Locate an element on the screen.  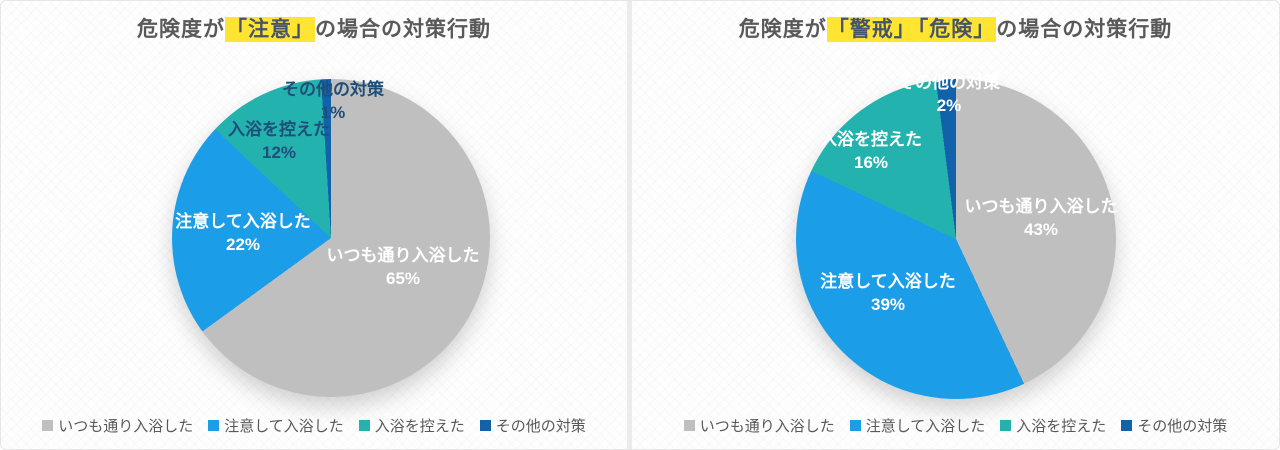
legend-alert-danger: いつも通り入浴した 注意して入浴した 入浴を控えた その他の対策 is located at coordinates (955, 425).